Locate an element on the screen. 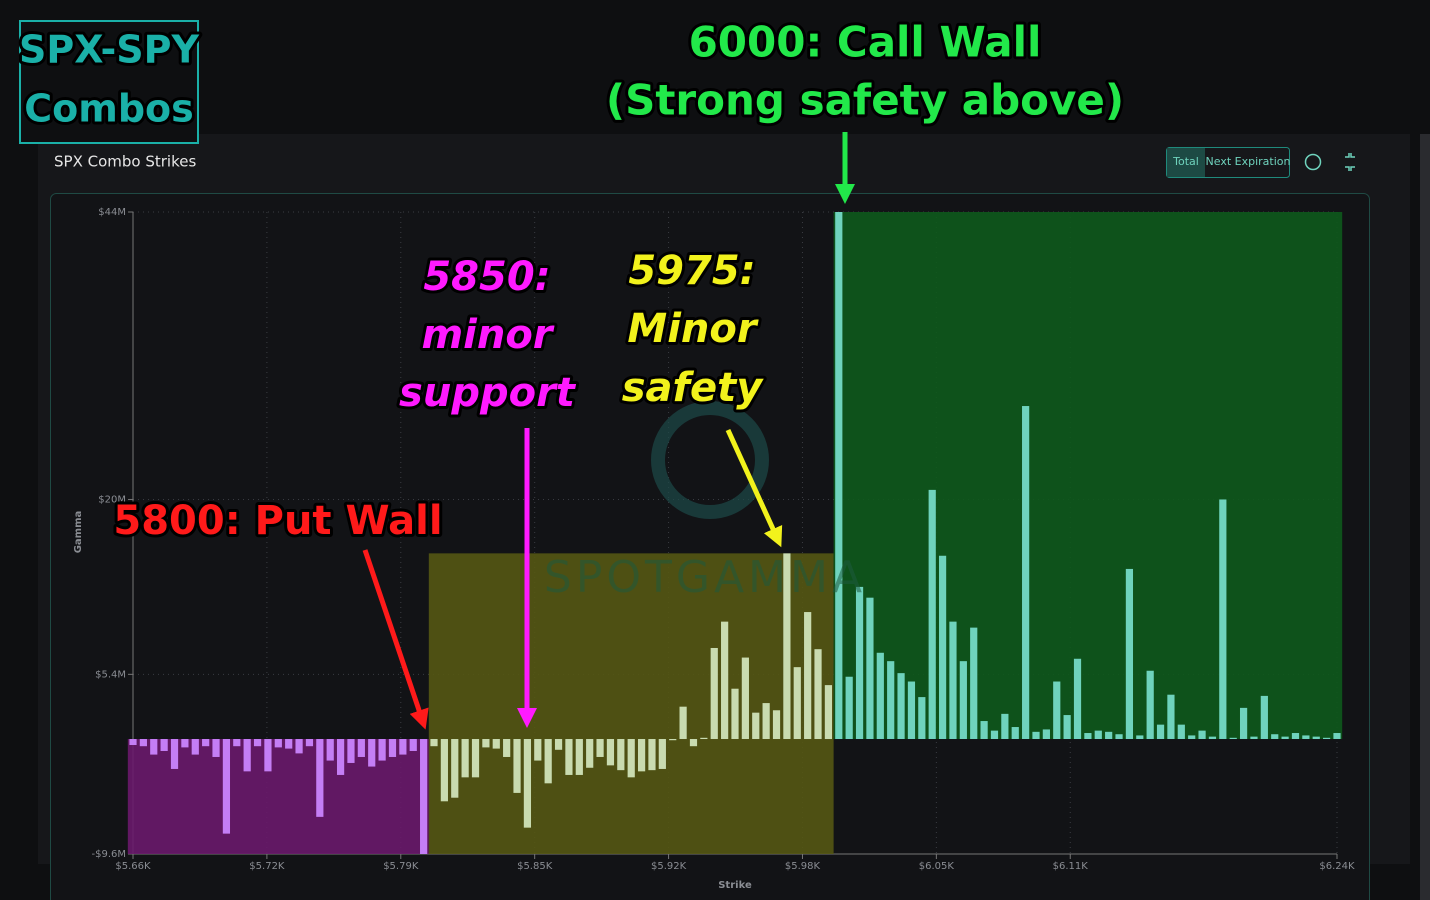 Image resolution: width=1430 pixels, height=900 pixels. x-tick-label: $5.98K is located at coordinates (803, 866).